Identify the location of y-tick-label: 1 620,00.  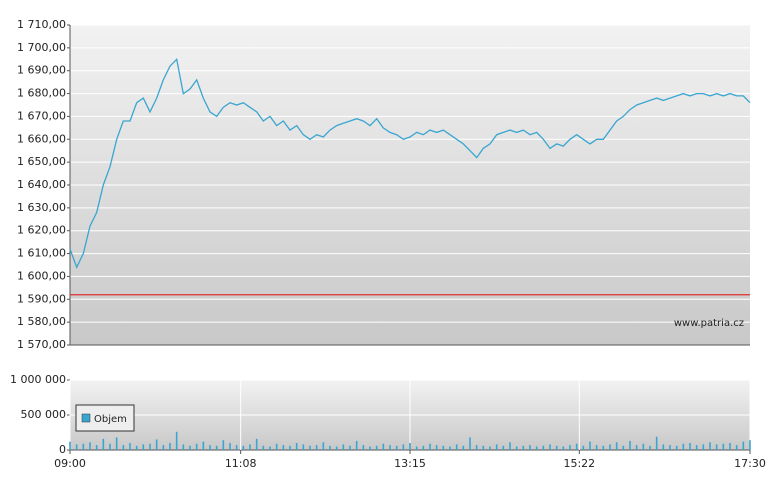
(41, 230).